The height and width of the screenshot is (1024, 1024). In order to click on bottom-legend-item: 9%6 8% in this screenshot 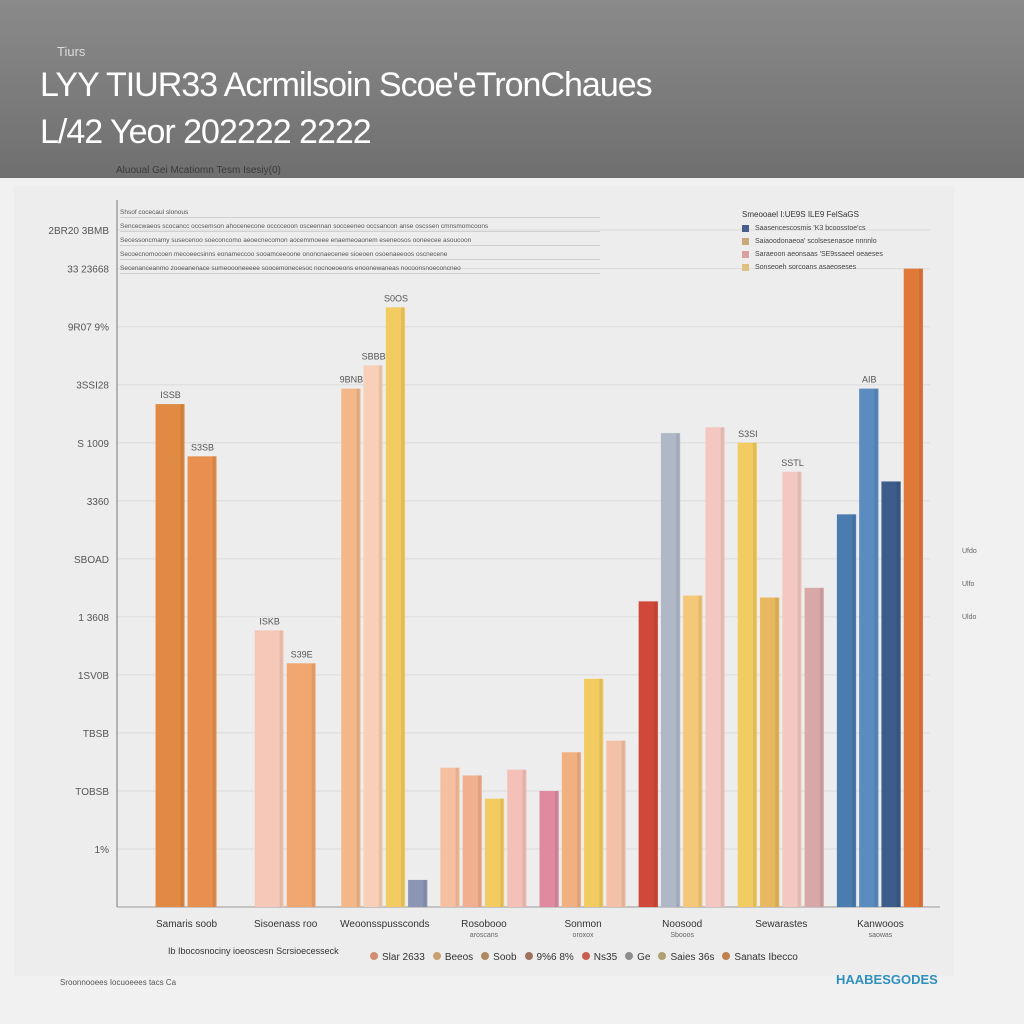, I will do `click(549, 957)`.